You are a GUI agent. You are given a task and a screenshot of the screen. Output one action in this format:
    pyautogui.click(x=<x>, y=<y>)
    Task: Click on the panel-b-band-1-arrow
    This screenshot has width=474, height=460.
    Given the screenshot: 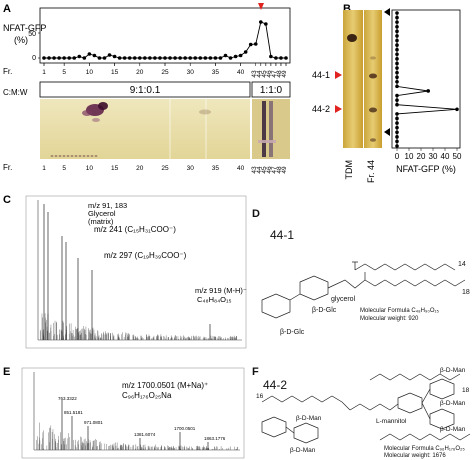 What is the action you would take?
    pyautogui.click(x=338, y=75)
    